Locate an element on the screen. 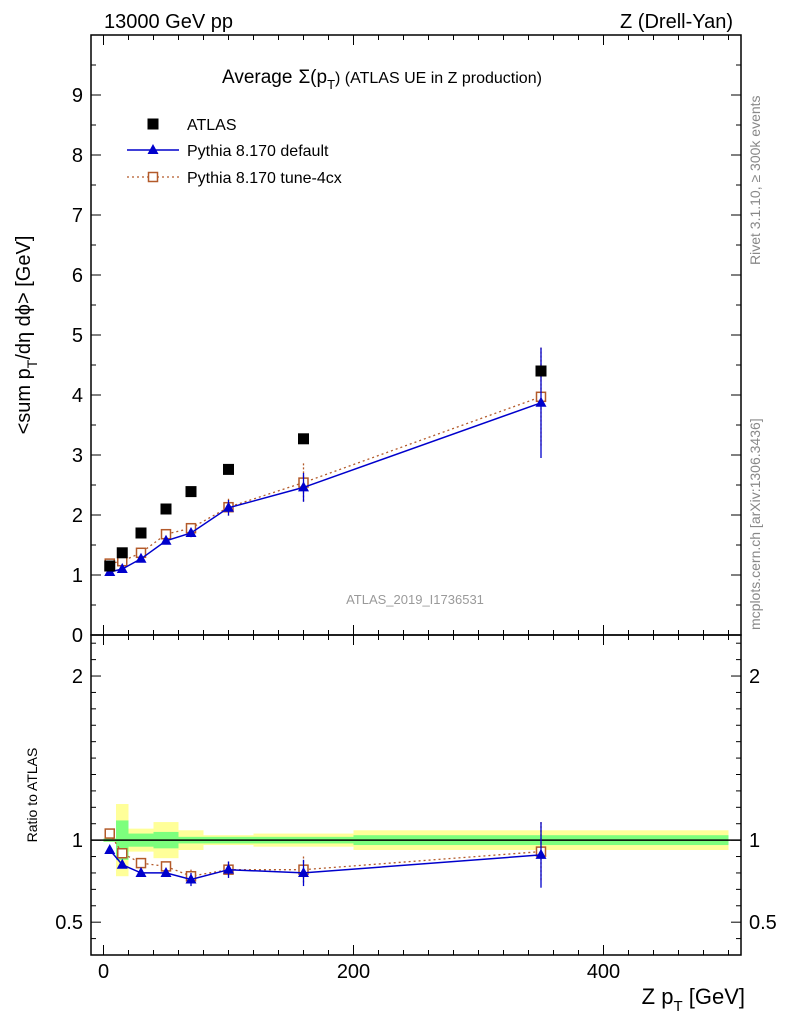 The image size is (786, 1024). main-y-tick-label: 6 is located at coordinates (77, 276).